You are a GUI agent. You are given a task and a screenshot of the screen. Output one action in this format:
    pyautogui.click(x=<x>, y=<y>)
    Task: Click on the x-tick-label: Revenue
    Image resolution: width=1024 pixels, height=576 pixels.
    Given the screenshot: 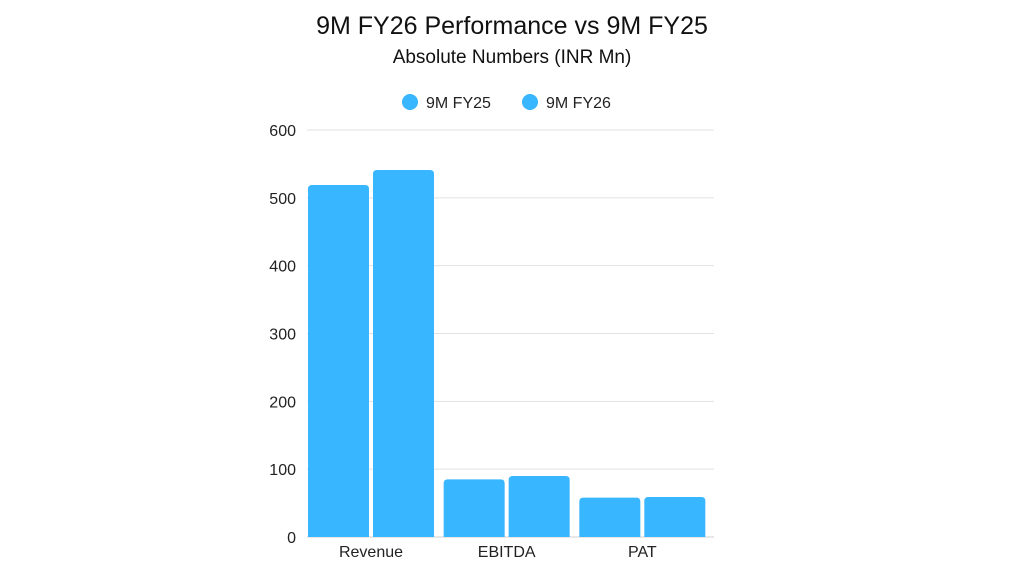 What is the action you would take?
    pyautogui.click(x=371, y=552)
    